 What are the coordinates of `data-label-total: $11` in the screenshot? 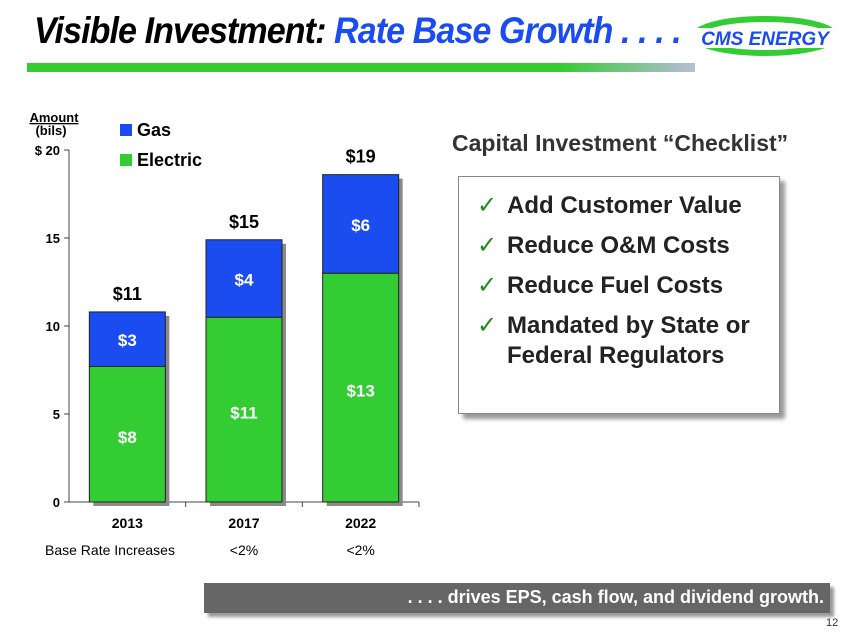 It's located at (127, 294).